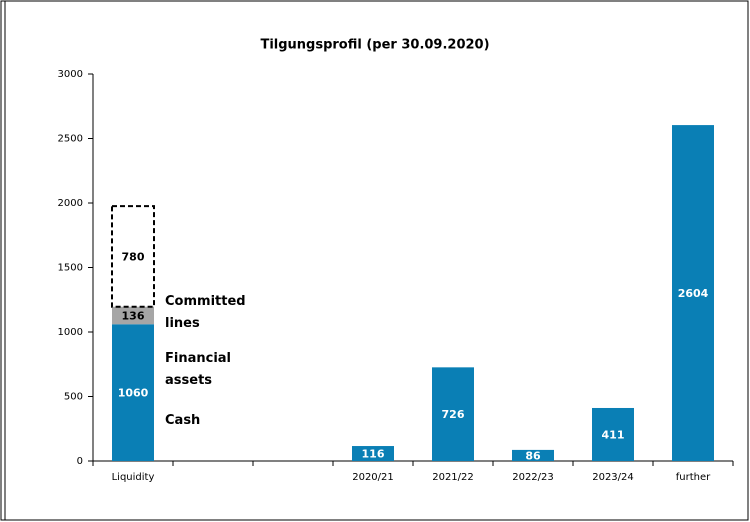 The width and height of the screenshot is (750, 522). I want to click on y-tick-label: 3000, so click(70, 74).